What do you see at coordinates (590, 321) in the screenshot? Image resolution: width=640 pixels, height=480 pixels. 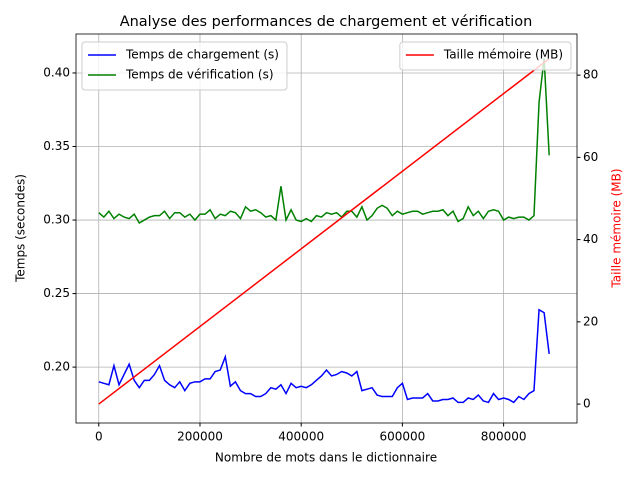 I see `y2-tick-label: 20` at bounding box center [590, 321].